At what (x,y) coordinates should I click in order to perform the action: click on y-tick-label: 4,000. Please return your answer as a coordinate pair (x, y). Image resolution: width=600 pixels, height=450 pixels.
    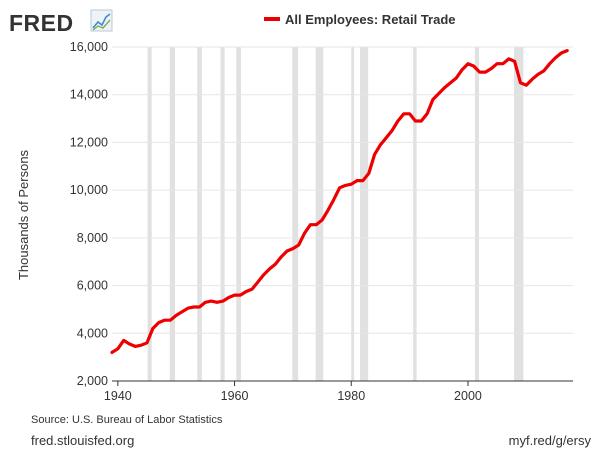
    Looking at the image, I should click on (92, 333).